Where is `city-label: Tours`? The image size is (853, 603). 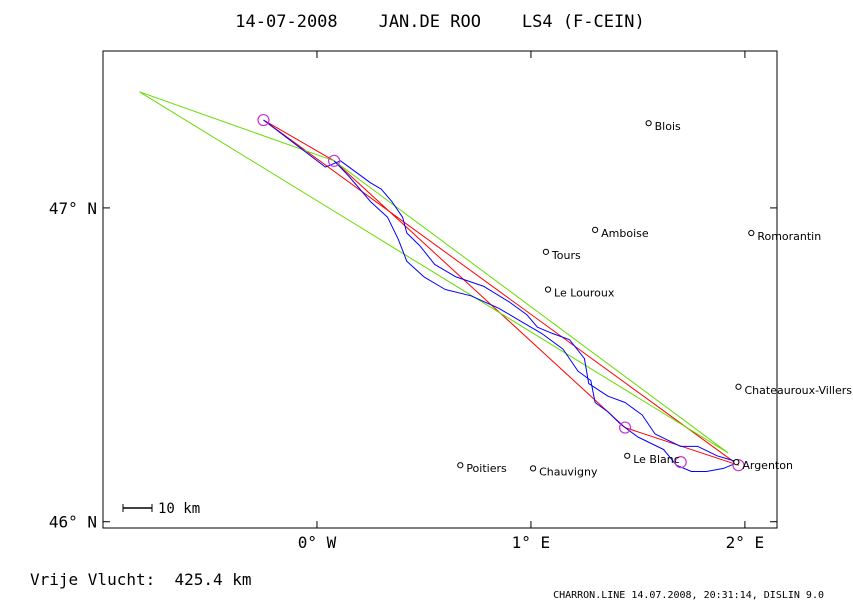 city-label: Tours is located at coordinates (566, 255).